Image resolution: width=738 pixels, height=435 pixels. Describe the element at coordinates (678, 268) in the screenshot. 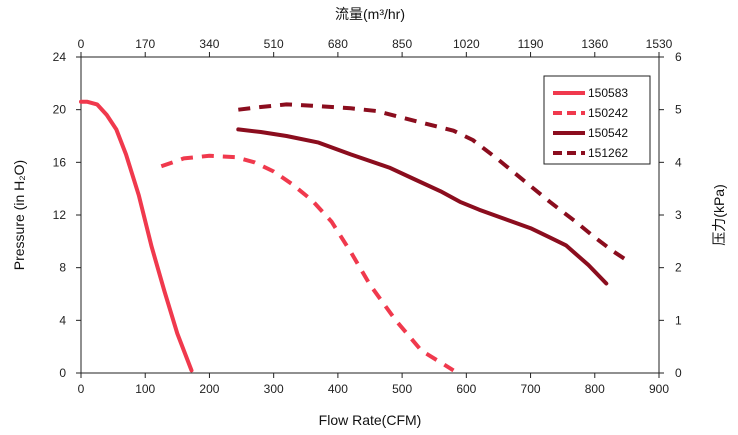

I see `right-tick-label: 2` at that location.